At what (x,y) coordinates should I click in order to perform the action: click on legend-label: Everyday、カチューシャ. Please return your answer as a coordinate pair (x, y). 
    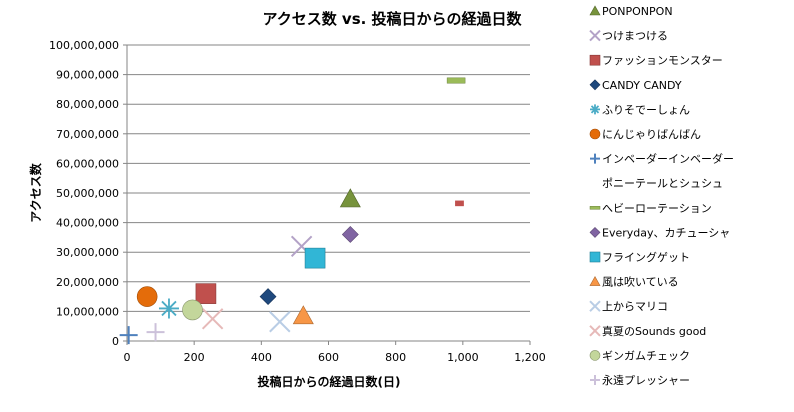
    Looking at the image, I should click on (666, 232).